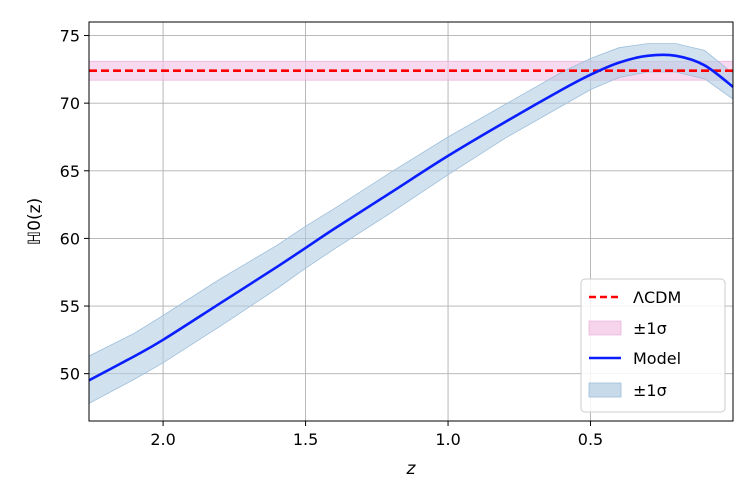 The height and width of the screenshot is (504, 756). I want to click on y-tick-label: 75, so click(70, 36).